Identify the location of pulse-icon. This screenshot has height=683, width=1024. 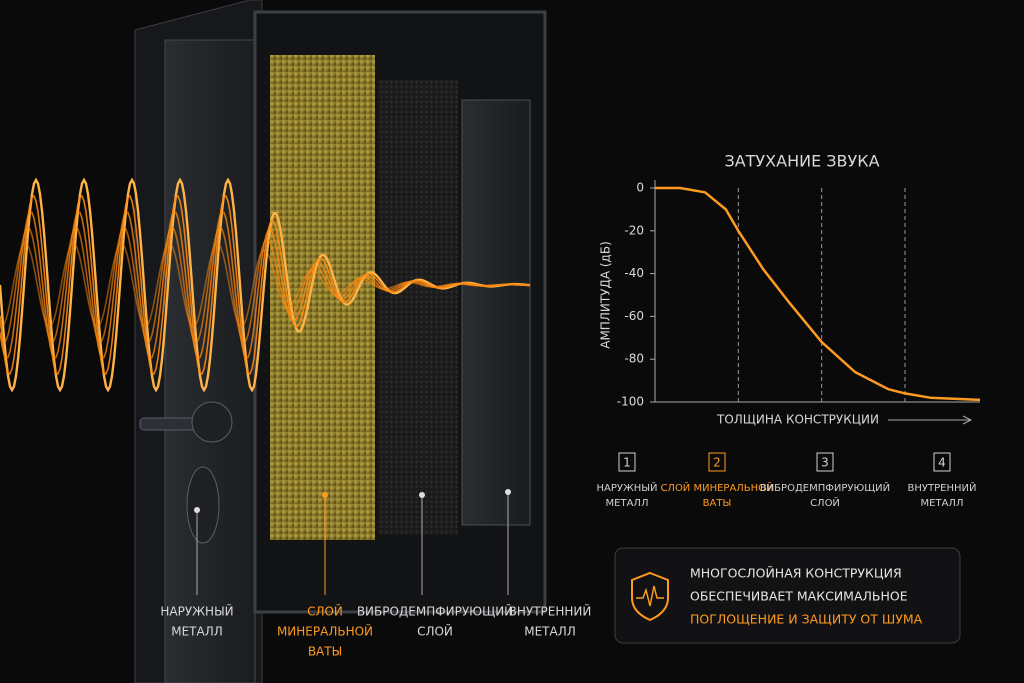
(650, 596).